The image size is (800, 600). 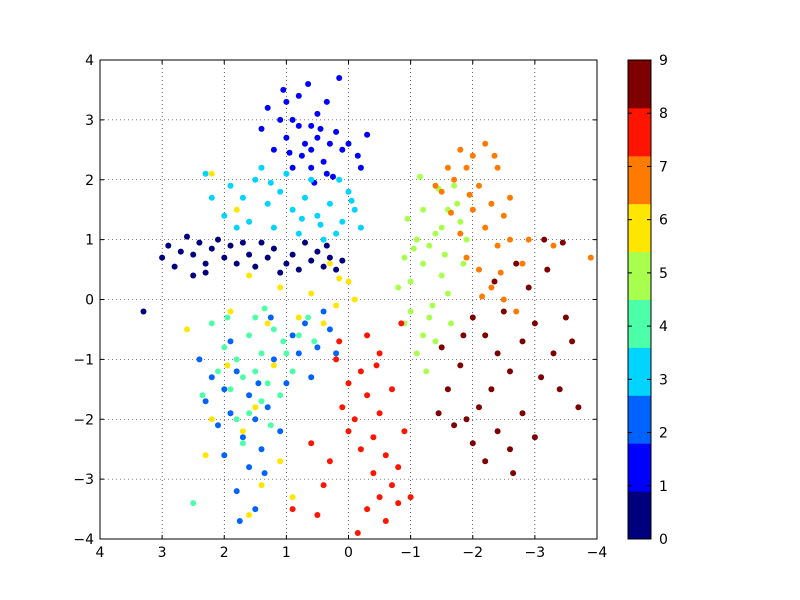 I want to click on colorbar-tick-label: 5, so click(x=663, y=274).